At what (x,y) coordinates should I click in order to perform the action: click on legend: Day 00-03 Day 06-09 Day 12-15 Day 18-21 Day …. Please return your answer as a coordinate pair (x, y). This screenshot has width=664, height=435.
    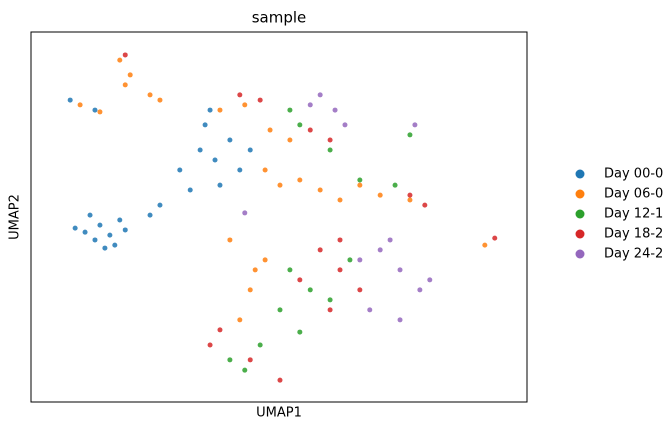
    Looking at the image, I should click on (620, 214).